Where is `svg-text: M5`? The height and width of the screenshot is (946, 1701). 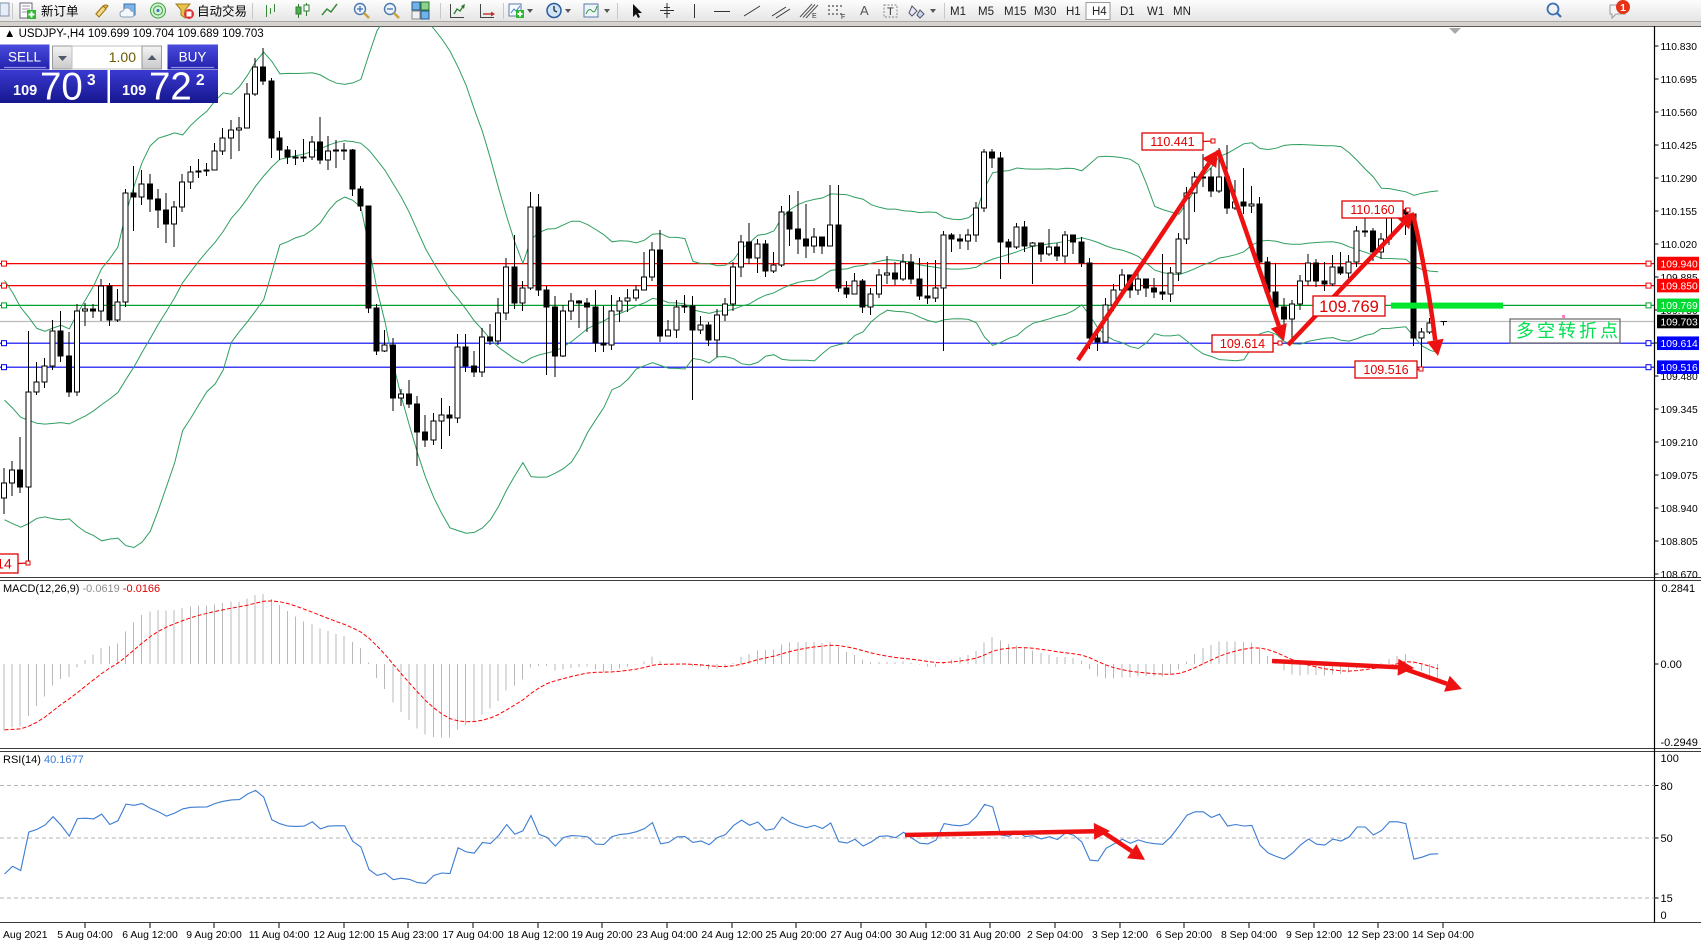
svg-text: M5 is located at coordinates (986, 12).